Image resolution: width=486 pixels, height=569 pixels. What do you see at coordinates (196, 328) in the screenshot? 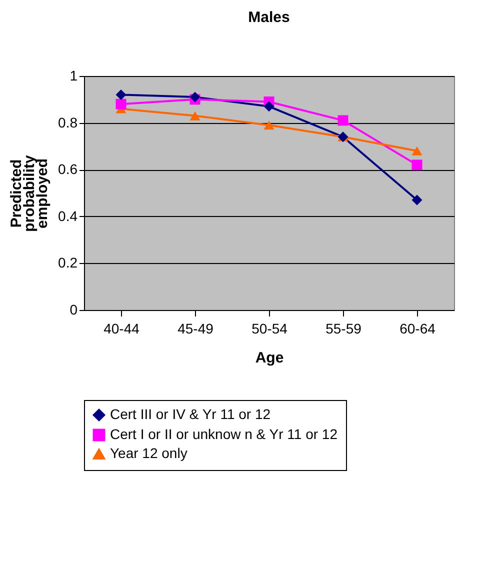
I see `x-tick-label: 45-49` at bounding box center [196, 328].